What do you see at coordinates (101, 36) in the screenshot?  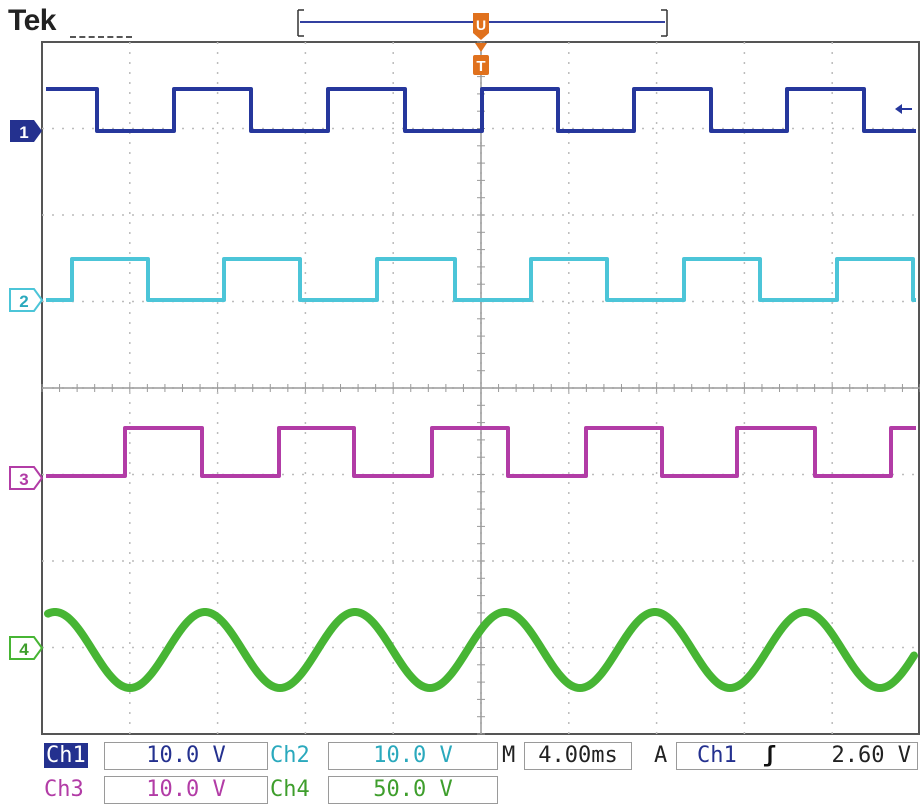 I see `acquisition-status-indicator` at bounding box center [101, 36].